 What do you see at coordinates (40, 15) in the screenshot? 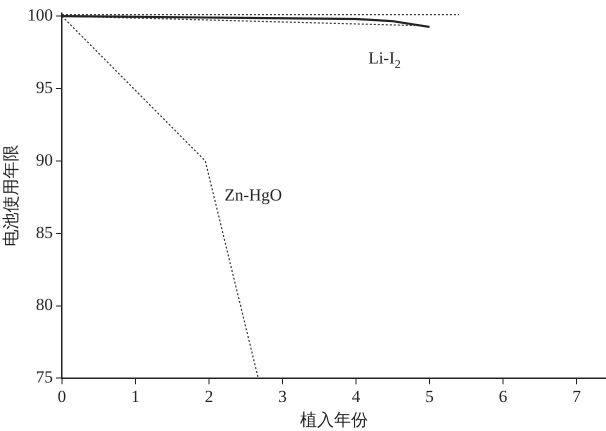
I see `y-tick-label: 100` at bounding box center [40, 15].